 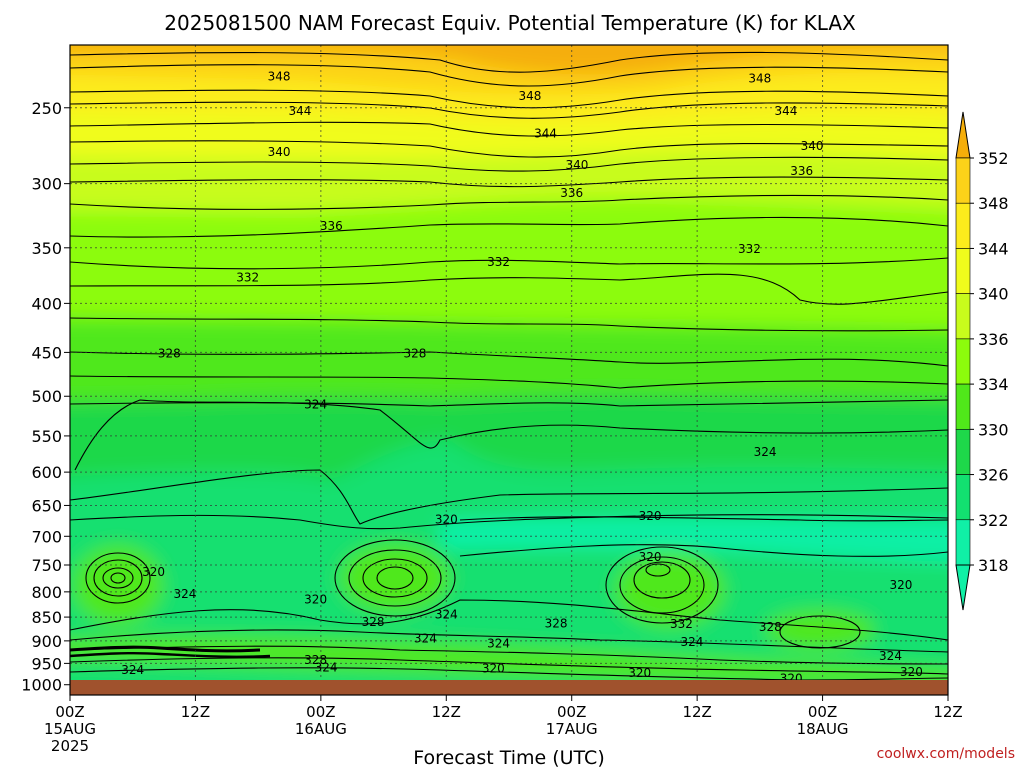 What do you see at coordinates (46, 396) in the screenshot?
I see `y-tick-label: 500` at bounding box center [46, 396].